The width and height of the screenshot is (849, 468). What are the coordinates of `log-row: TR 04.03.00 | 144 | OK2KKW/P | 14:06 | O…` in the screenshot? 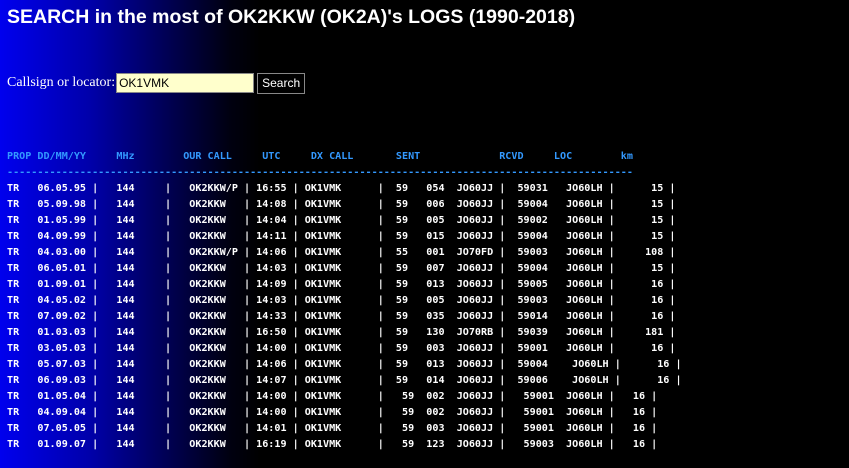 It's located at (341, 252).